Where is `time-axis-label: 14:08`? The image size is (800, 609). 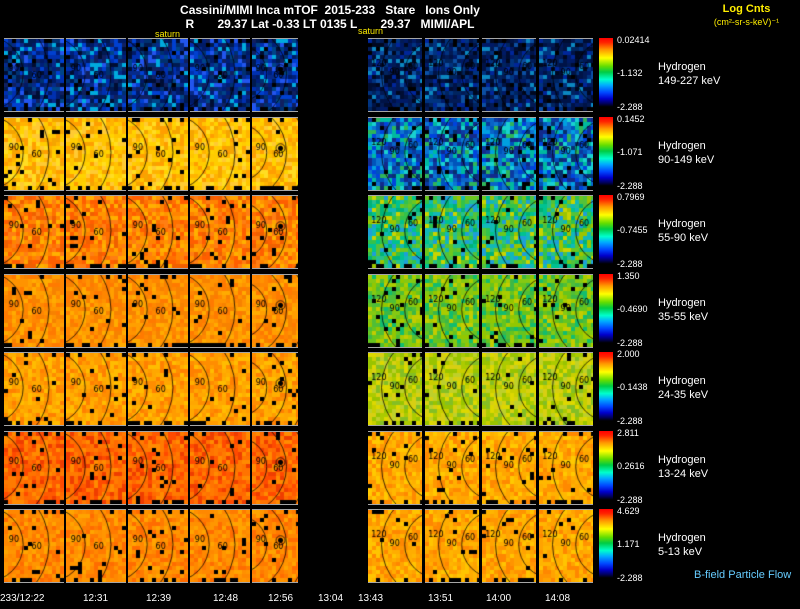
time-axis-label: 14:08 is located at coordinates (558, 598).